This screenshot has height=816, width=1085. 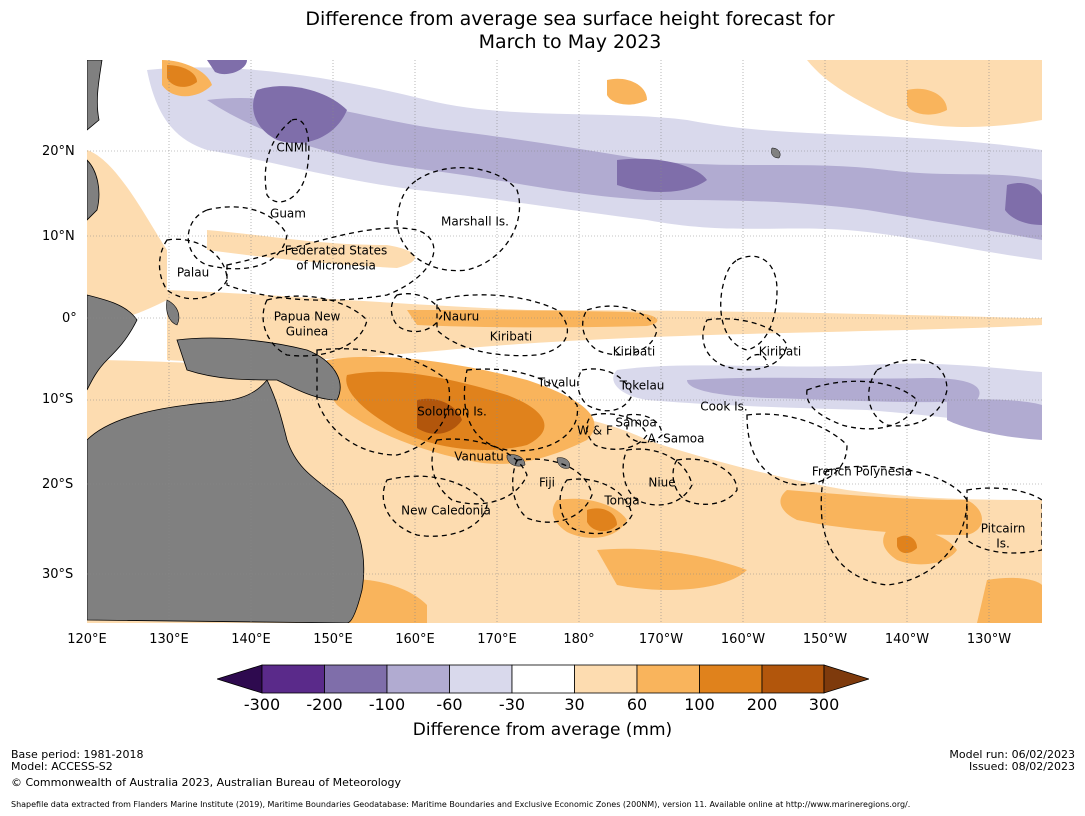 I want to click on region-label-american-samoa: A. Samoa, so click(x=676, y=438).